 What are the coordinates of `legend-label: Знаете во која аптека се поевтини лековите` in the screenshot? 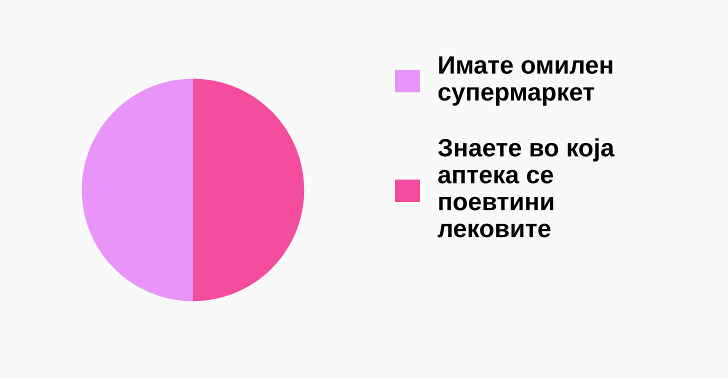 It's located at (526, 188).